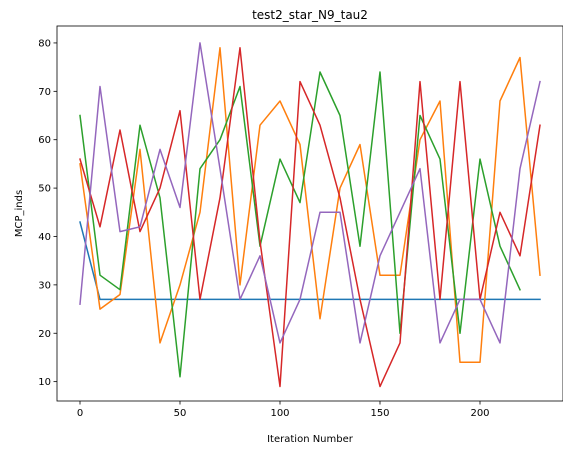 This screenshot has height=454, width=563. Describe the element at coordinates (279, 413) in the screenshot. I see `x-tick-label: 100` at that location.